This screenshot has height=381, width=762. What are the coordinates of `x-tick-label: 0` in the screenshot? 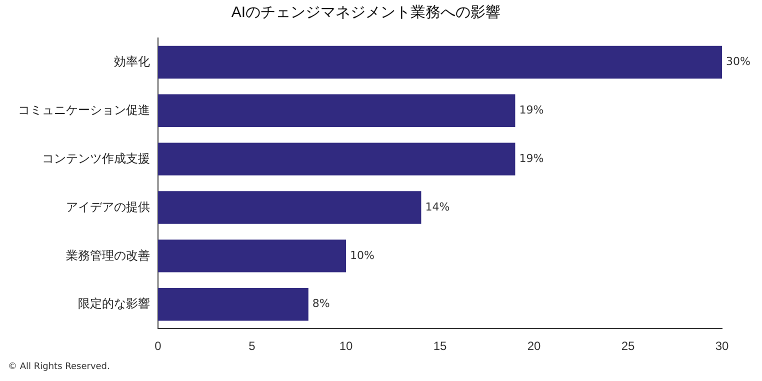 It's located at (158, 346).